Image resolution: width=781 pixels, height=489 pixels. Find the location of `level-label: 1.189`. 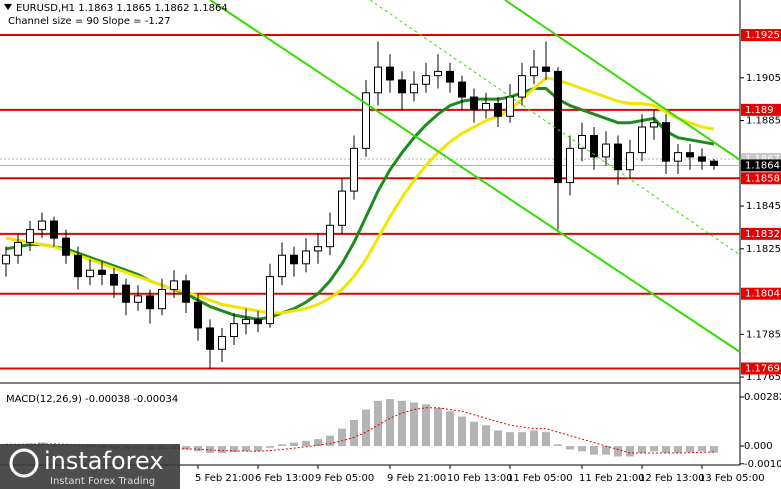

level-label: 1.189 is located at coordinates (759, 110).